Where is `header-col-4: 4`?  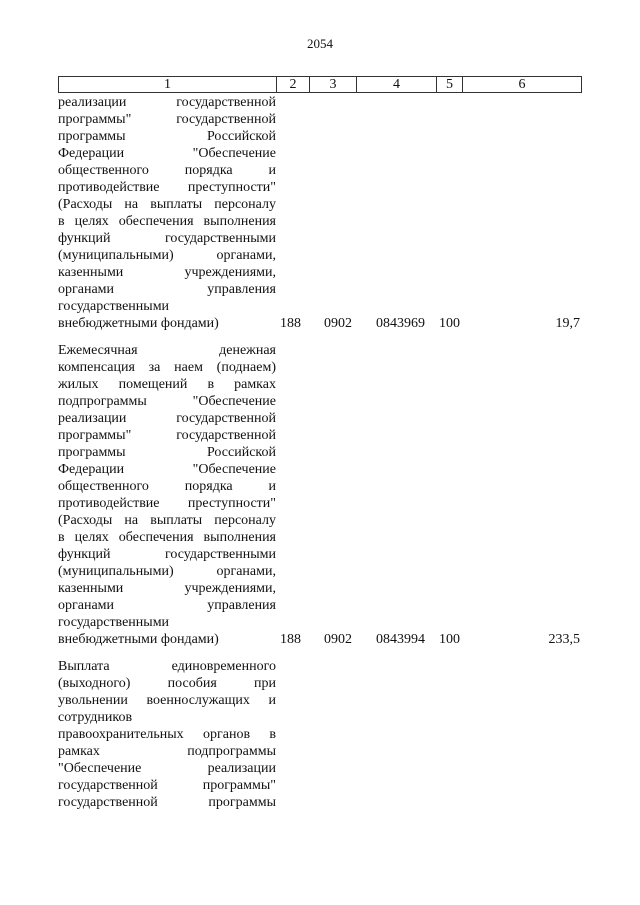 header-col-4: 4 is located at coordinates (397, 84).